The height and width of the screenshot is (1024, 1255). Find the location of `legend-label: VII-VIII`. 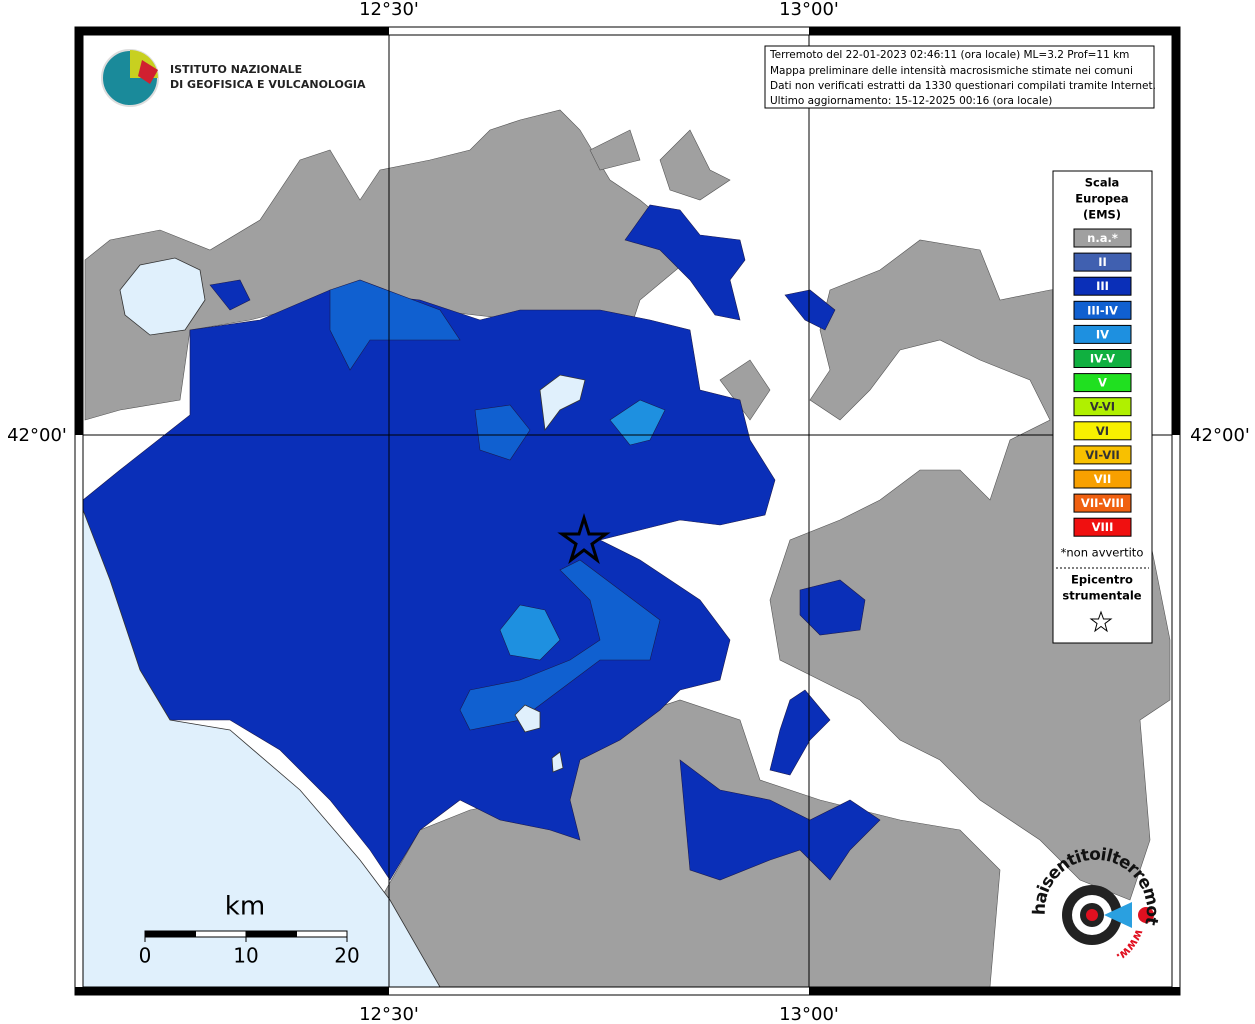

legend-label: VII-VIII is located at coordinates (1102, 503).